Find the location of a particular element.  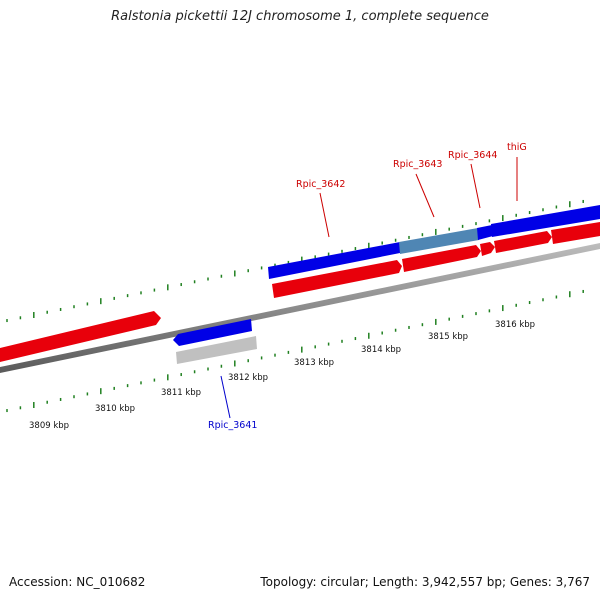

gene-label-thig: thiG is located at coordinates (517, 147).